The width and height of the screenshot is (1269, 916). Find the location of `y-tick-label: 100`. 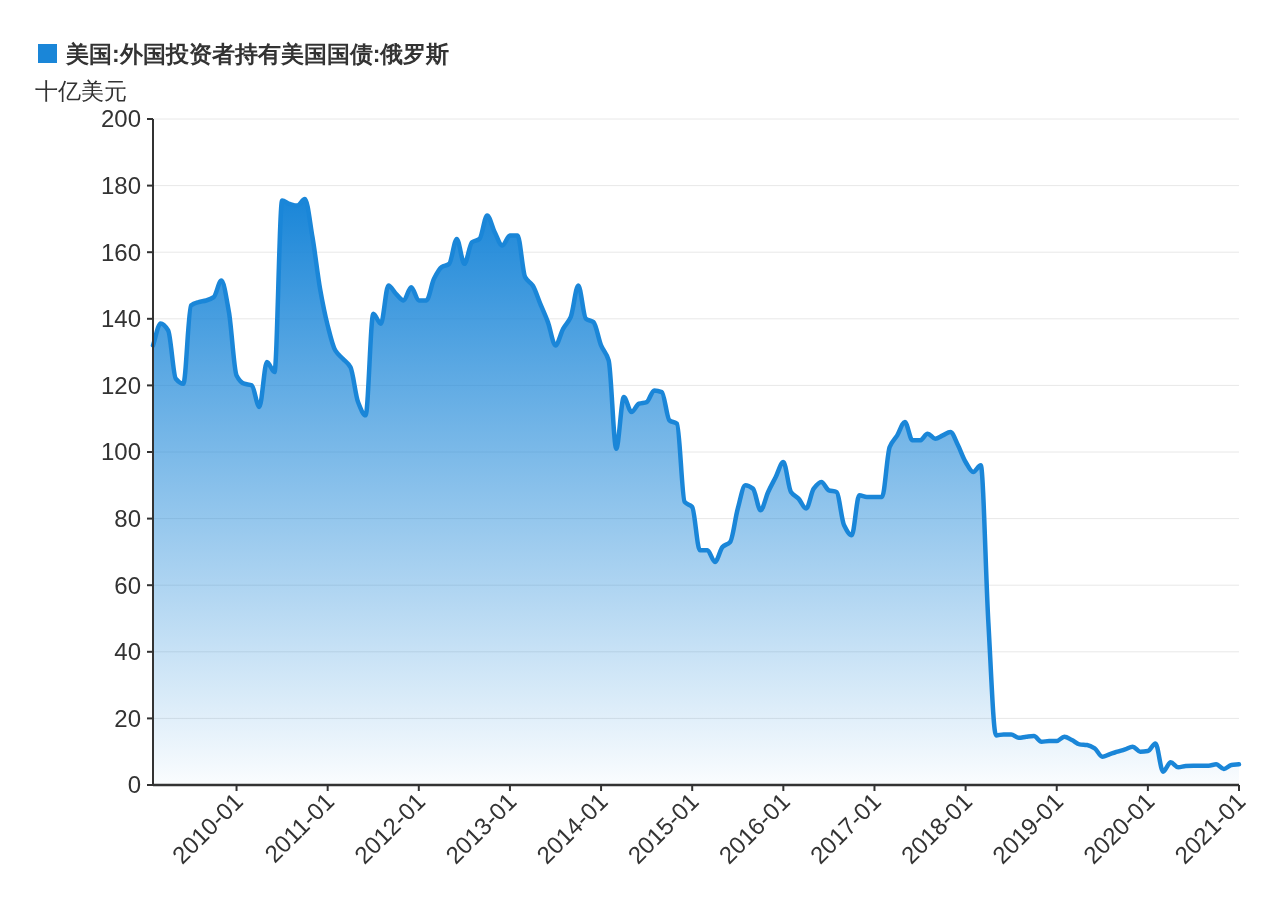

y-tick-label: 100 is located at coordinates (120, 452).